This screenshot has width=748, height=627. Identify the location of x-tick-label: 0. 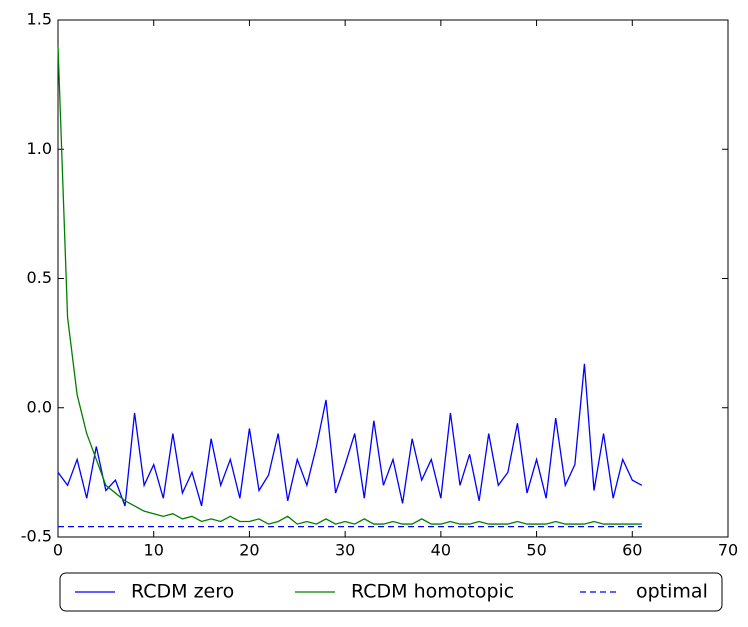
(58, 550).